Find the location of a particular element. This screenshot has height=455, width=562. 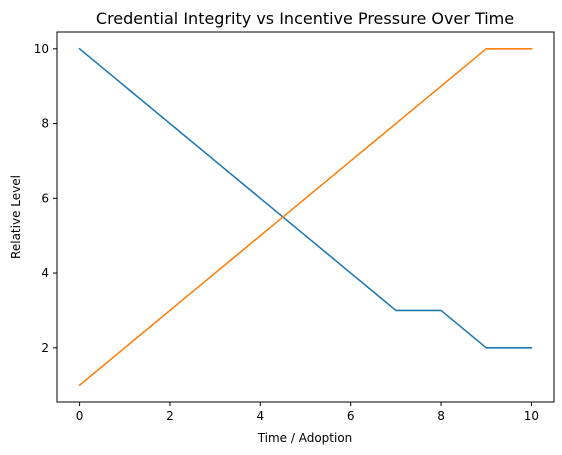

x-tick-label: 0 is located at coordinates (80, 416).